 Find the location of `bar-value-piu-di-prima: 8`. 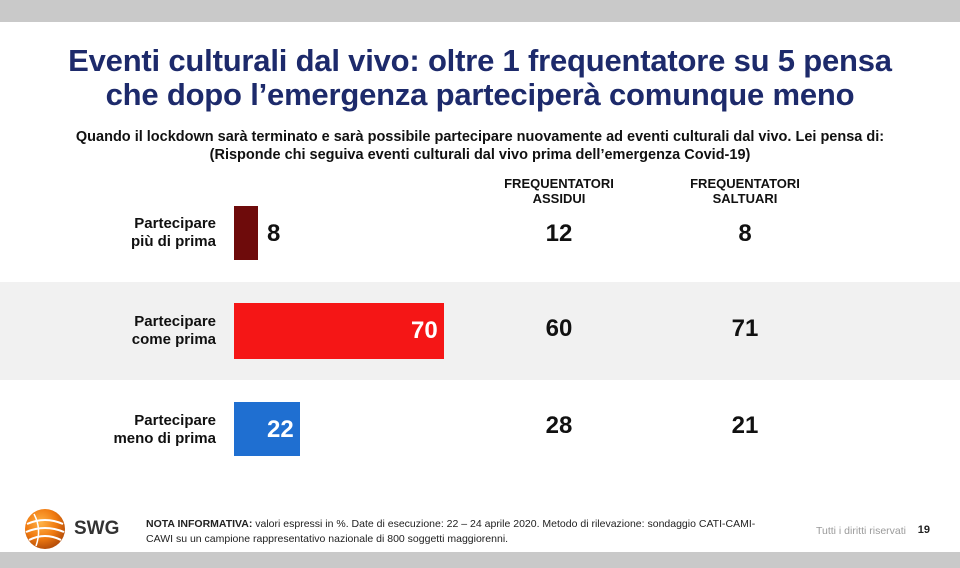

bar-value-piu-di-prima: 8 is located at coordinates (274, 233).